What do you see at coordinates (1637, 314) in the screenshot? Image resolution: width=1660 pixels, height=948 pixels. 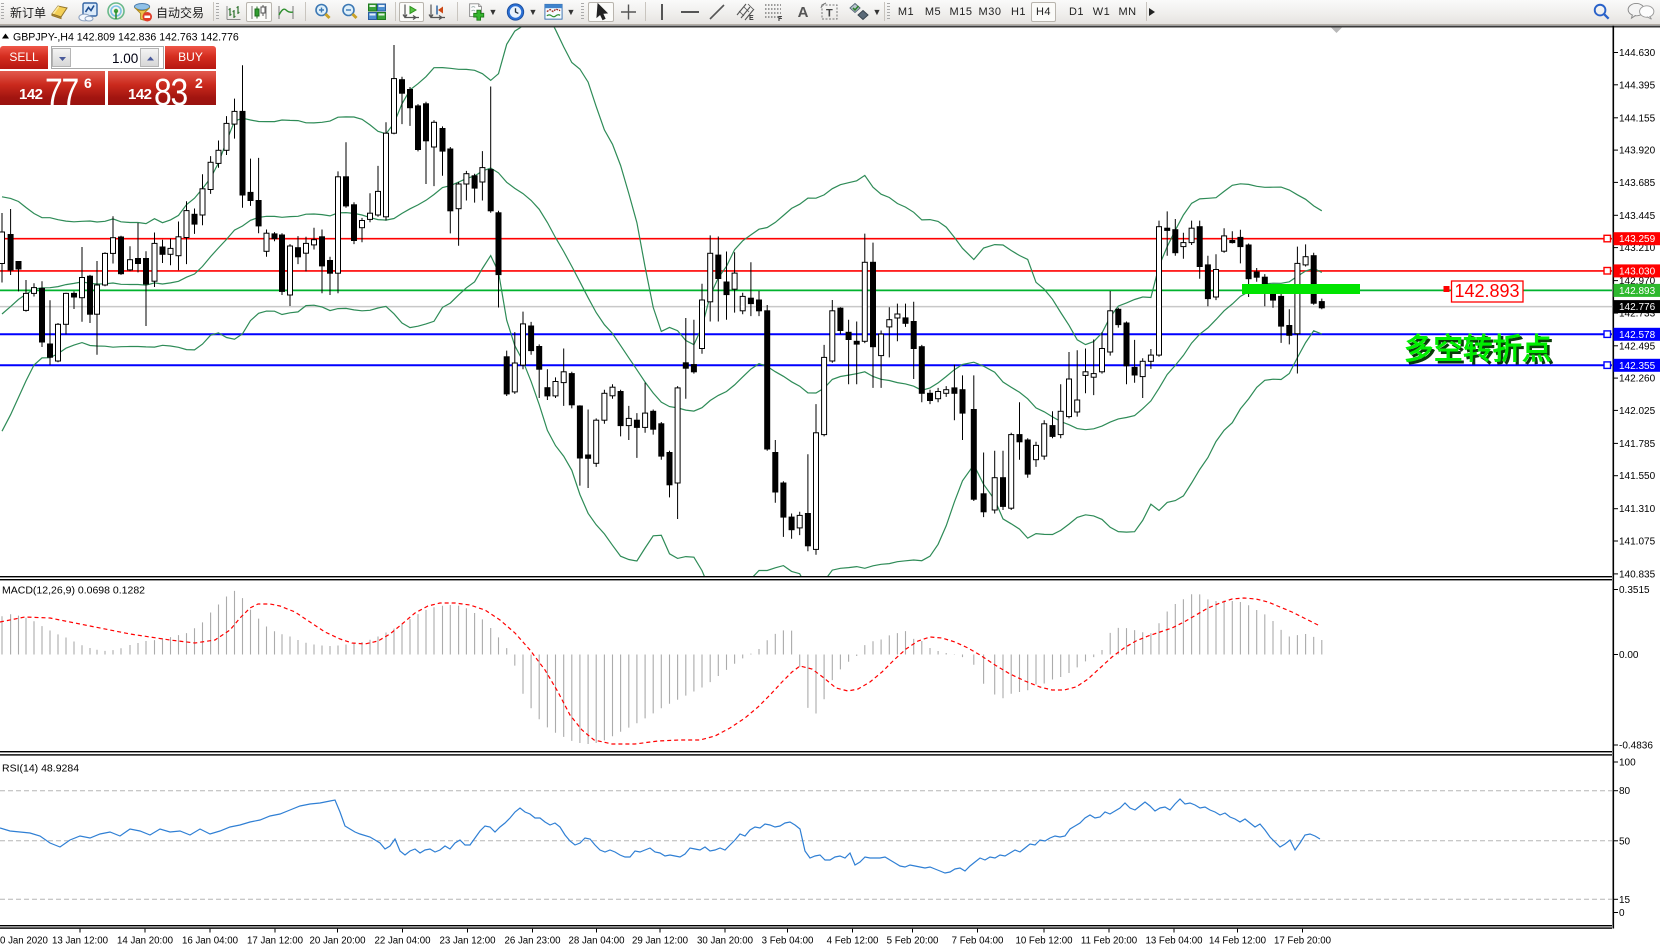 I see `svg-text: 142.733` at bounding box center [1637, 314].